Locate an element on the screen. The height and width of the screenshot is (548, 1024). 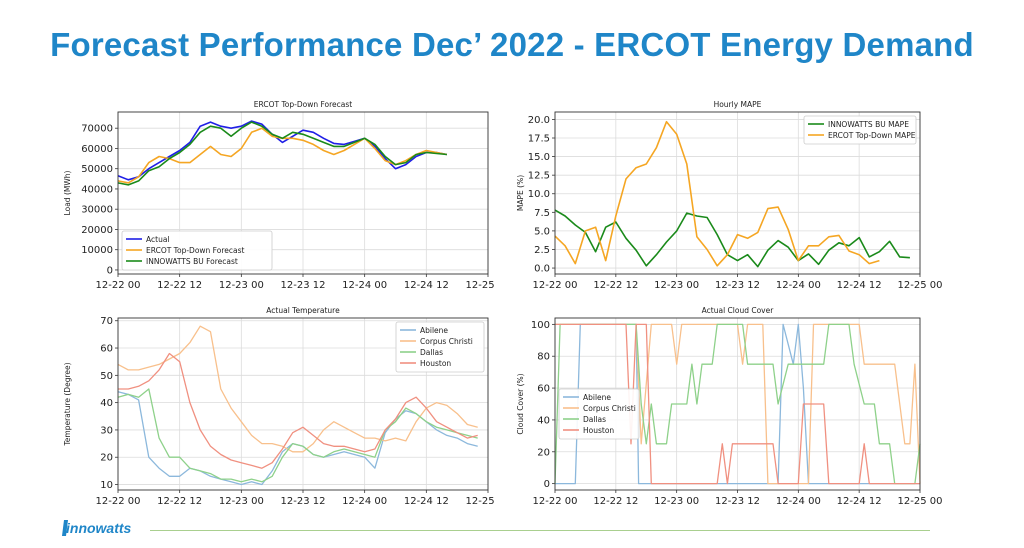
y-tick-label: 17.5 is located at coordinates (539, 139).